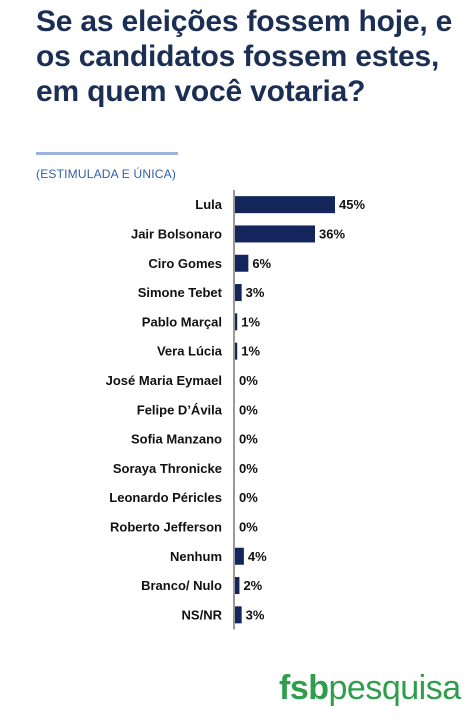 This screenshot has height=721, width=474. What do you see at coordinates (182, 321) in the screenshot?
I see `category-label: Pablo Marçal` at bounding box center [182, 321].